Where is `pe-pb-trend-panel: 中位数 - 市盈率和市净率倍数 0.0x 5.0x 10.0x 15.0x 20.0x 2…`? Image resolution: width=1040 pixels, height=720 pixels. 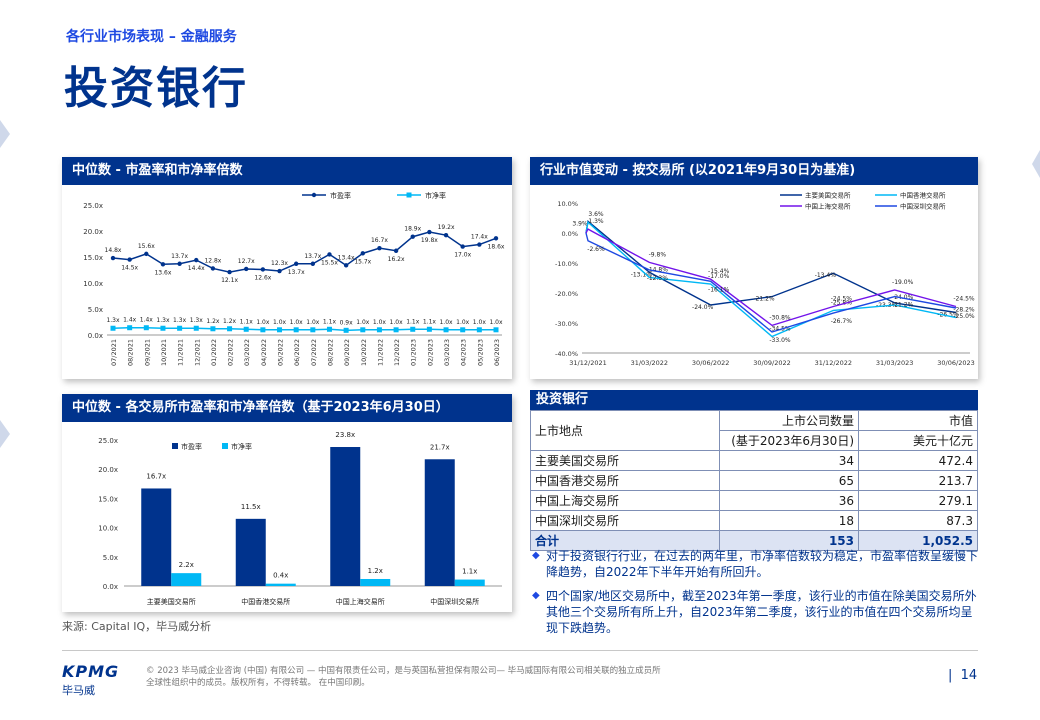 pe-pb-trend-panel: 中位数 - 市盈率和市净率倍数 0.0x 5.0x 10.0x 15.0x 20.0x 2… is located at coordinates (287, 268).